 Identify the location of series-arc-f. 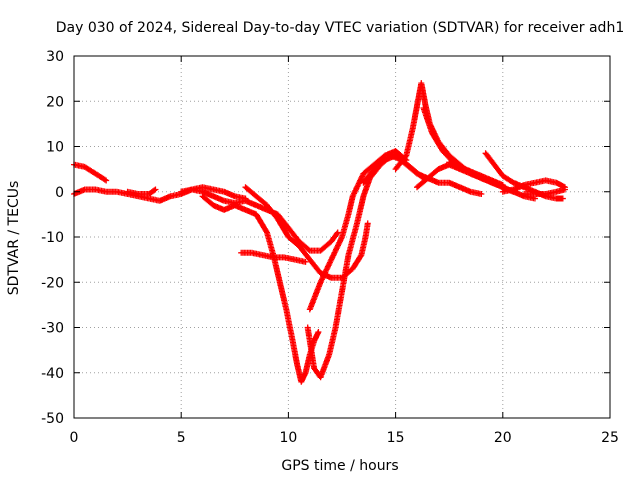
(306, 232).